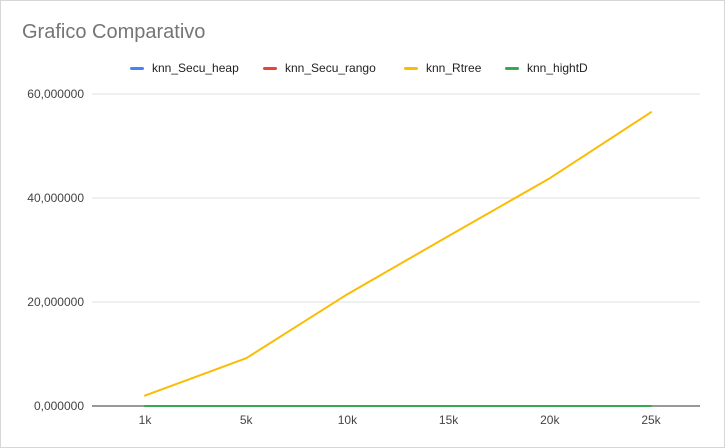 This screenshot has height=448, width=725. What do you see at coordinates (137, 68) in the screenshot?
I see `legend-swatch-knn-secu-heap` at bounding box center [137, 68].